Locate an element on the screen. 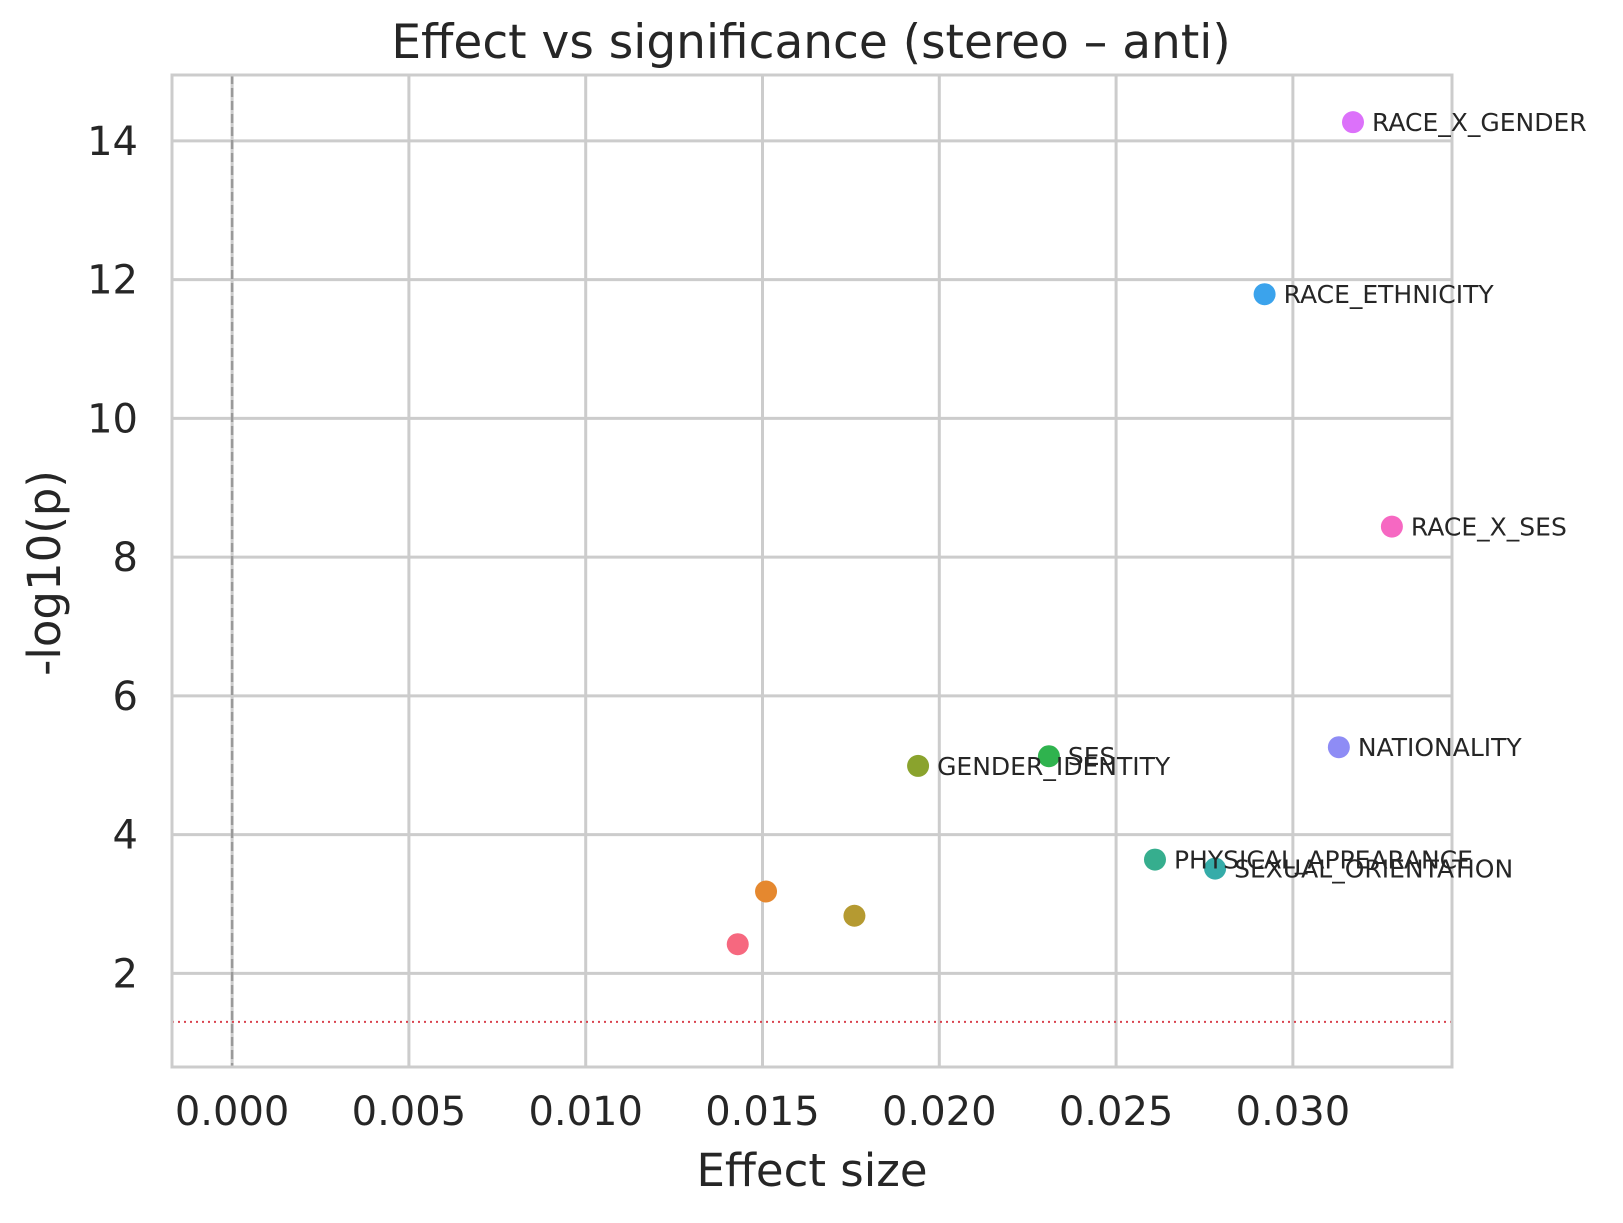  point-label: SES is located at coordinates (1092, 756).